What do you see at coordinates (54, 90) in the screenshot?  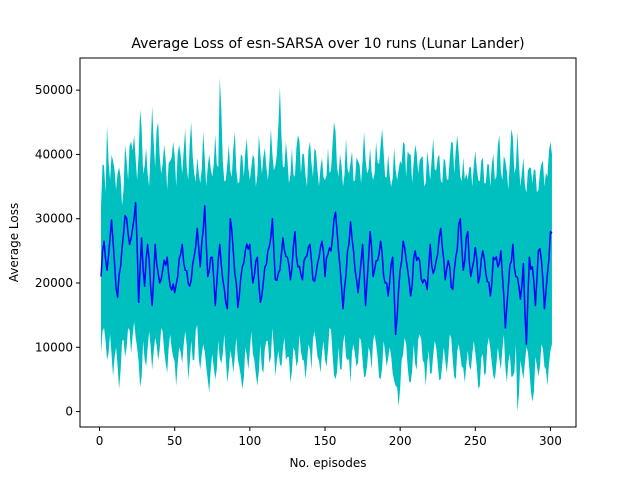 I see `y-tick-label: 50000` at bounding box center [54, 90].